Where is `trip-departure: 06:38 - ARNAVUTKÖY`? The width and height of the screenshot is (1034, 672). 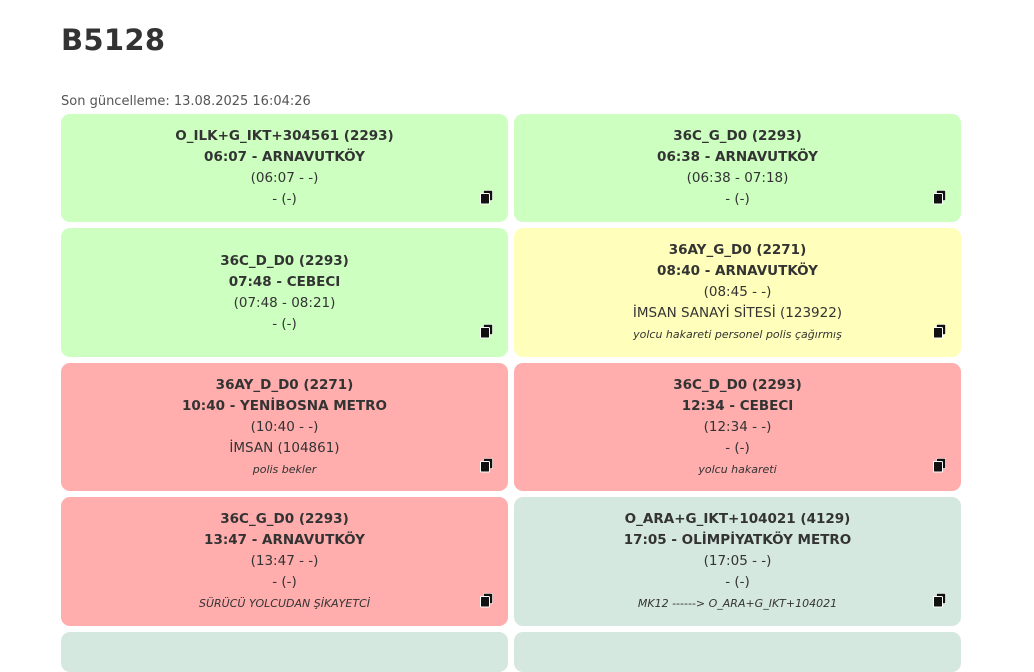
trip-departure: 06:38 - ARNAVUTKÖY is located at coordinates (737, 157).